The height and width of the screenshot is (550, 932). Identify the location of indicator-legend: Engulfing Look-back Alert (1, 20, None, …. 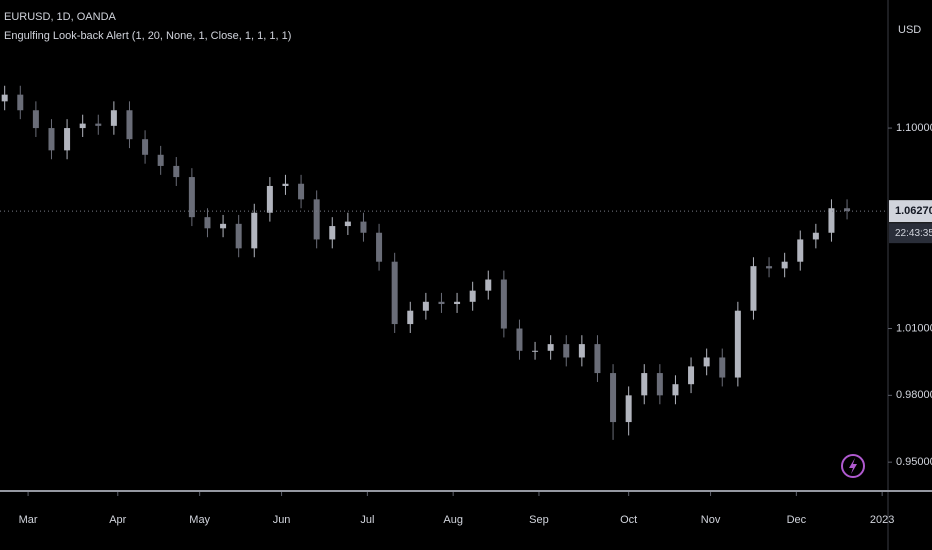
(147, 36).